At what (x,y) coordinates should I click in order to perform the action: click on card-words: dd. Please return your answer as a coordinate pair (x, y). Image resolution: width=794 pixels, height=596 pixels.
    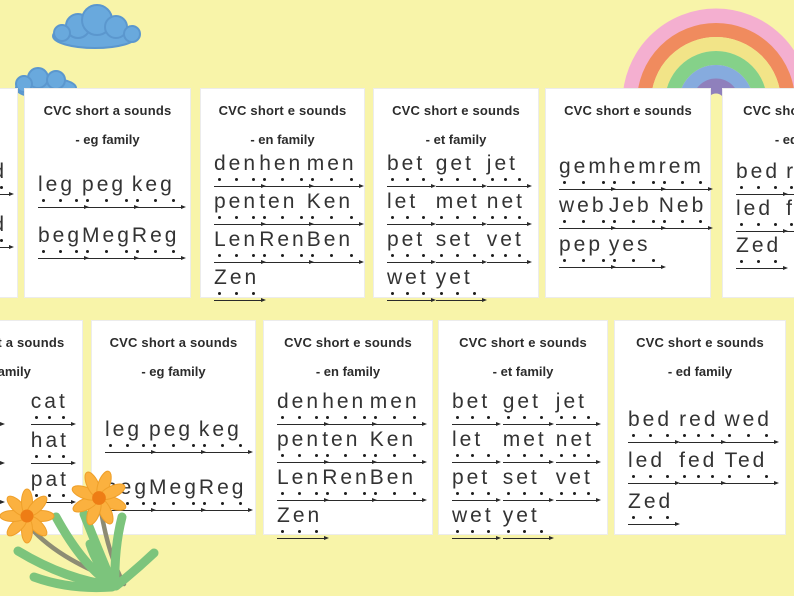
    Looking at the image, I should click on (8, 206).